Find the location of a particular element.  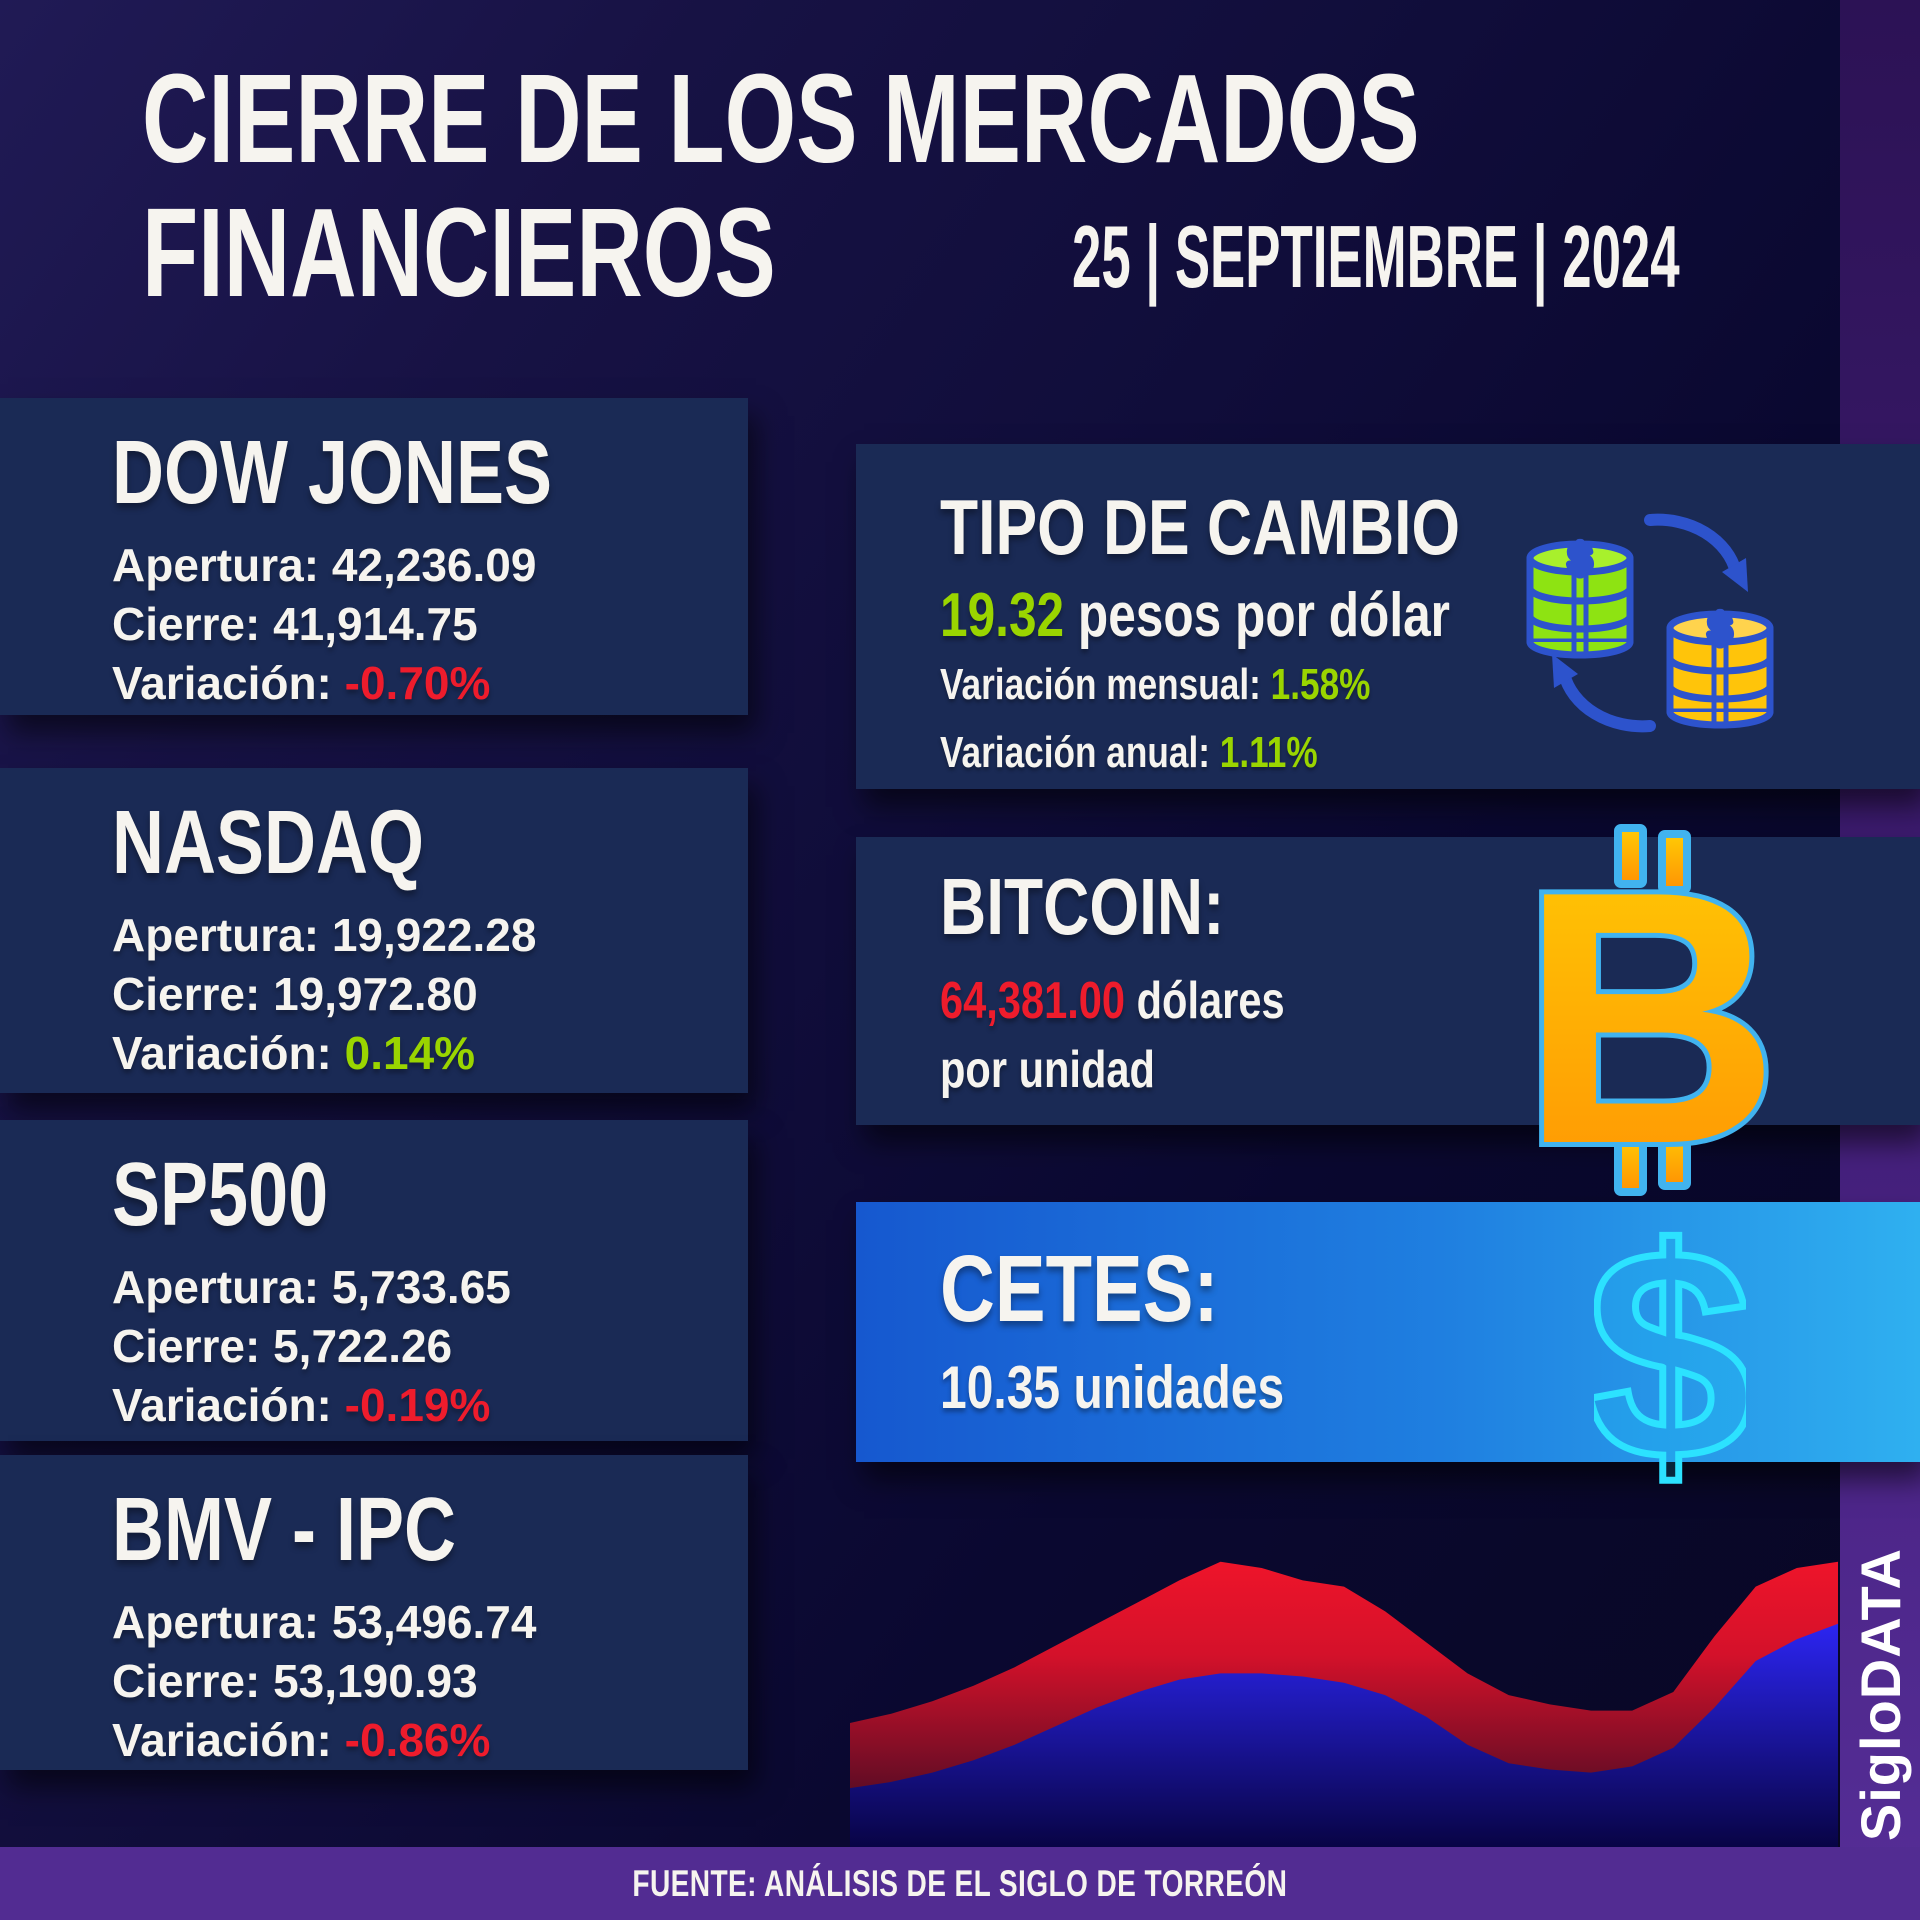

stat-row-variacion: Variación: 0.14% is located at coordinates (294, 1052).